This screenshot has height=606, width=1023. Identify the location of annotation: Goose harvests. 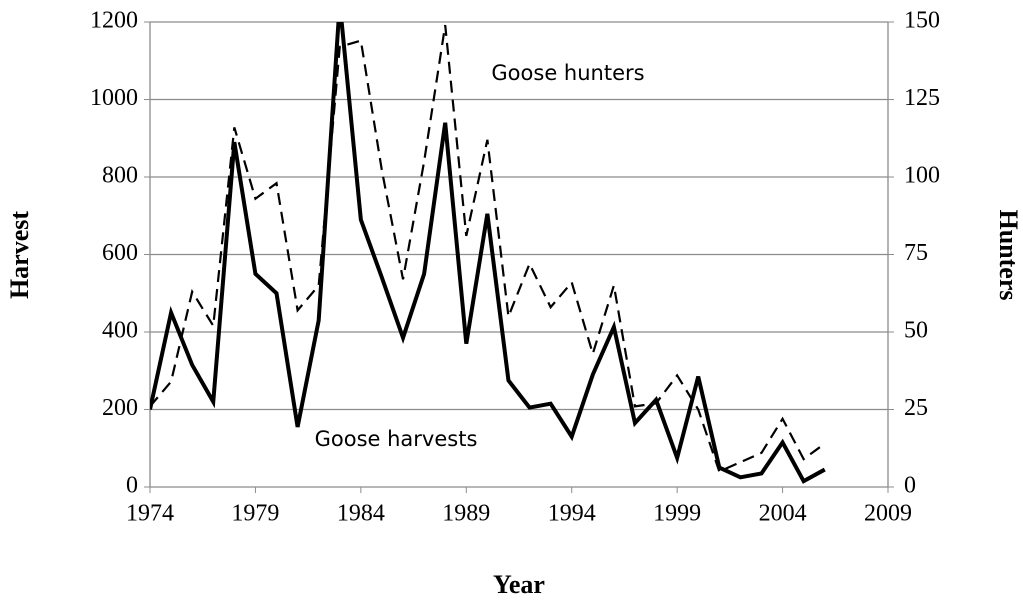
(396, 439).